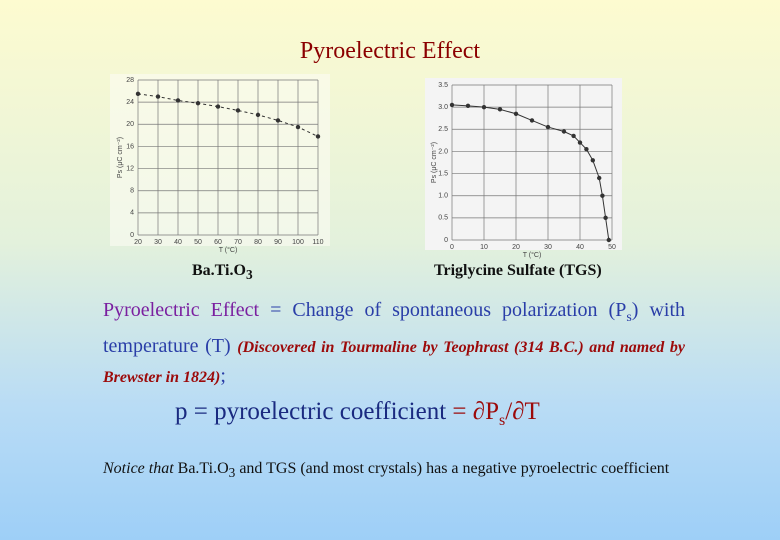  What do you see at coordinates (314, 411) in the screenshot?
I see `text: p = pyroelectric coefficient` at bounding box center [314, 411].